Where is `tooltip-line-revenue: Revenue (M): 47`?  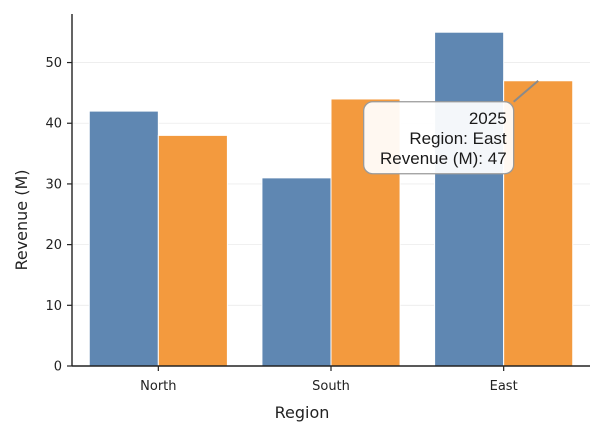 tooltip-line-revenue: Revenue (M): 47 is located at coordinates (443, 158).